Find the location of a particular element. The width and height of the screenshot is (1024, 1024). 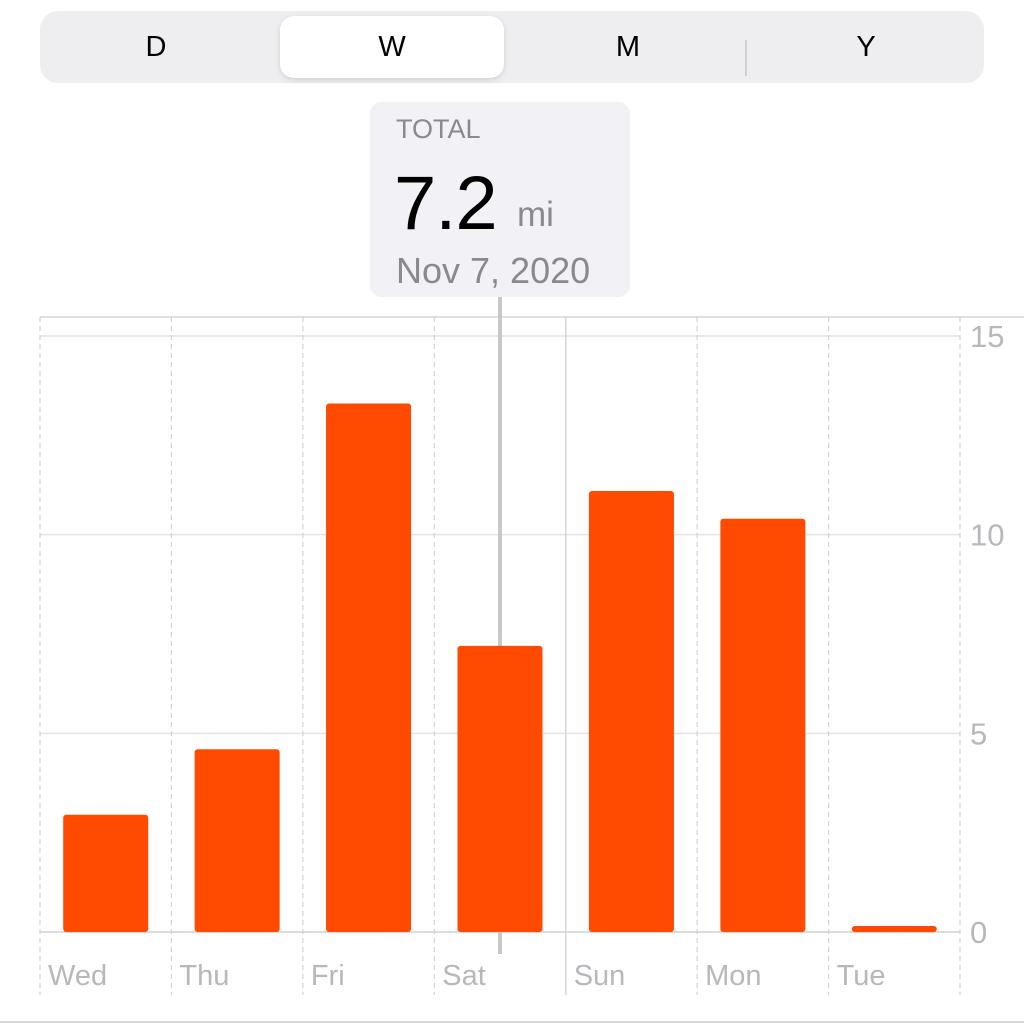

bar-tue is located at coordinates (894, 929).